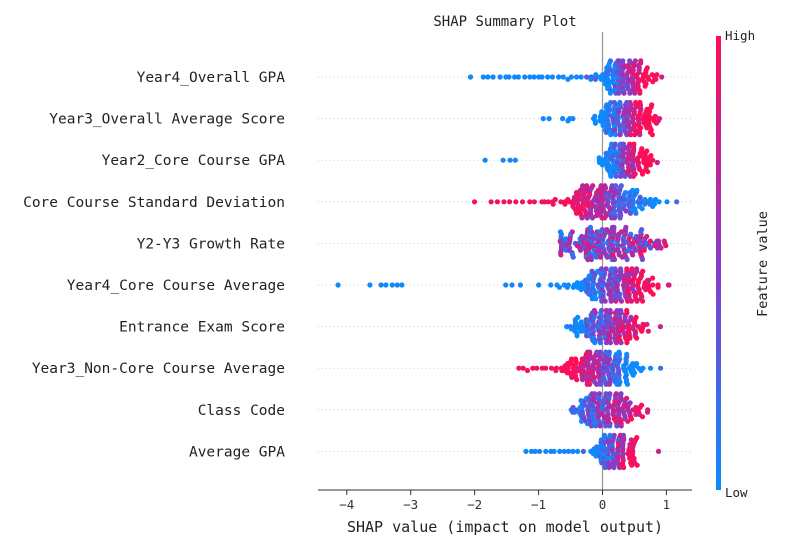  I want to click on chart-title: SHAP Summary Plot, so click(504, 22).